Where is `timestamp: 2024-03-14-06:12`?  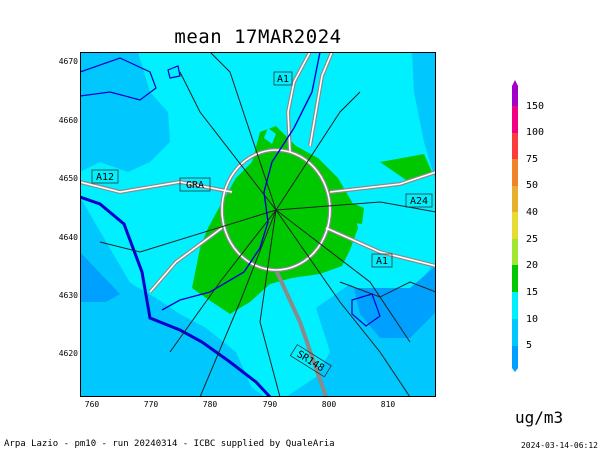 timestamp: 2024-03-14-06:12 is located at coordinates (559, 445).